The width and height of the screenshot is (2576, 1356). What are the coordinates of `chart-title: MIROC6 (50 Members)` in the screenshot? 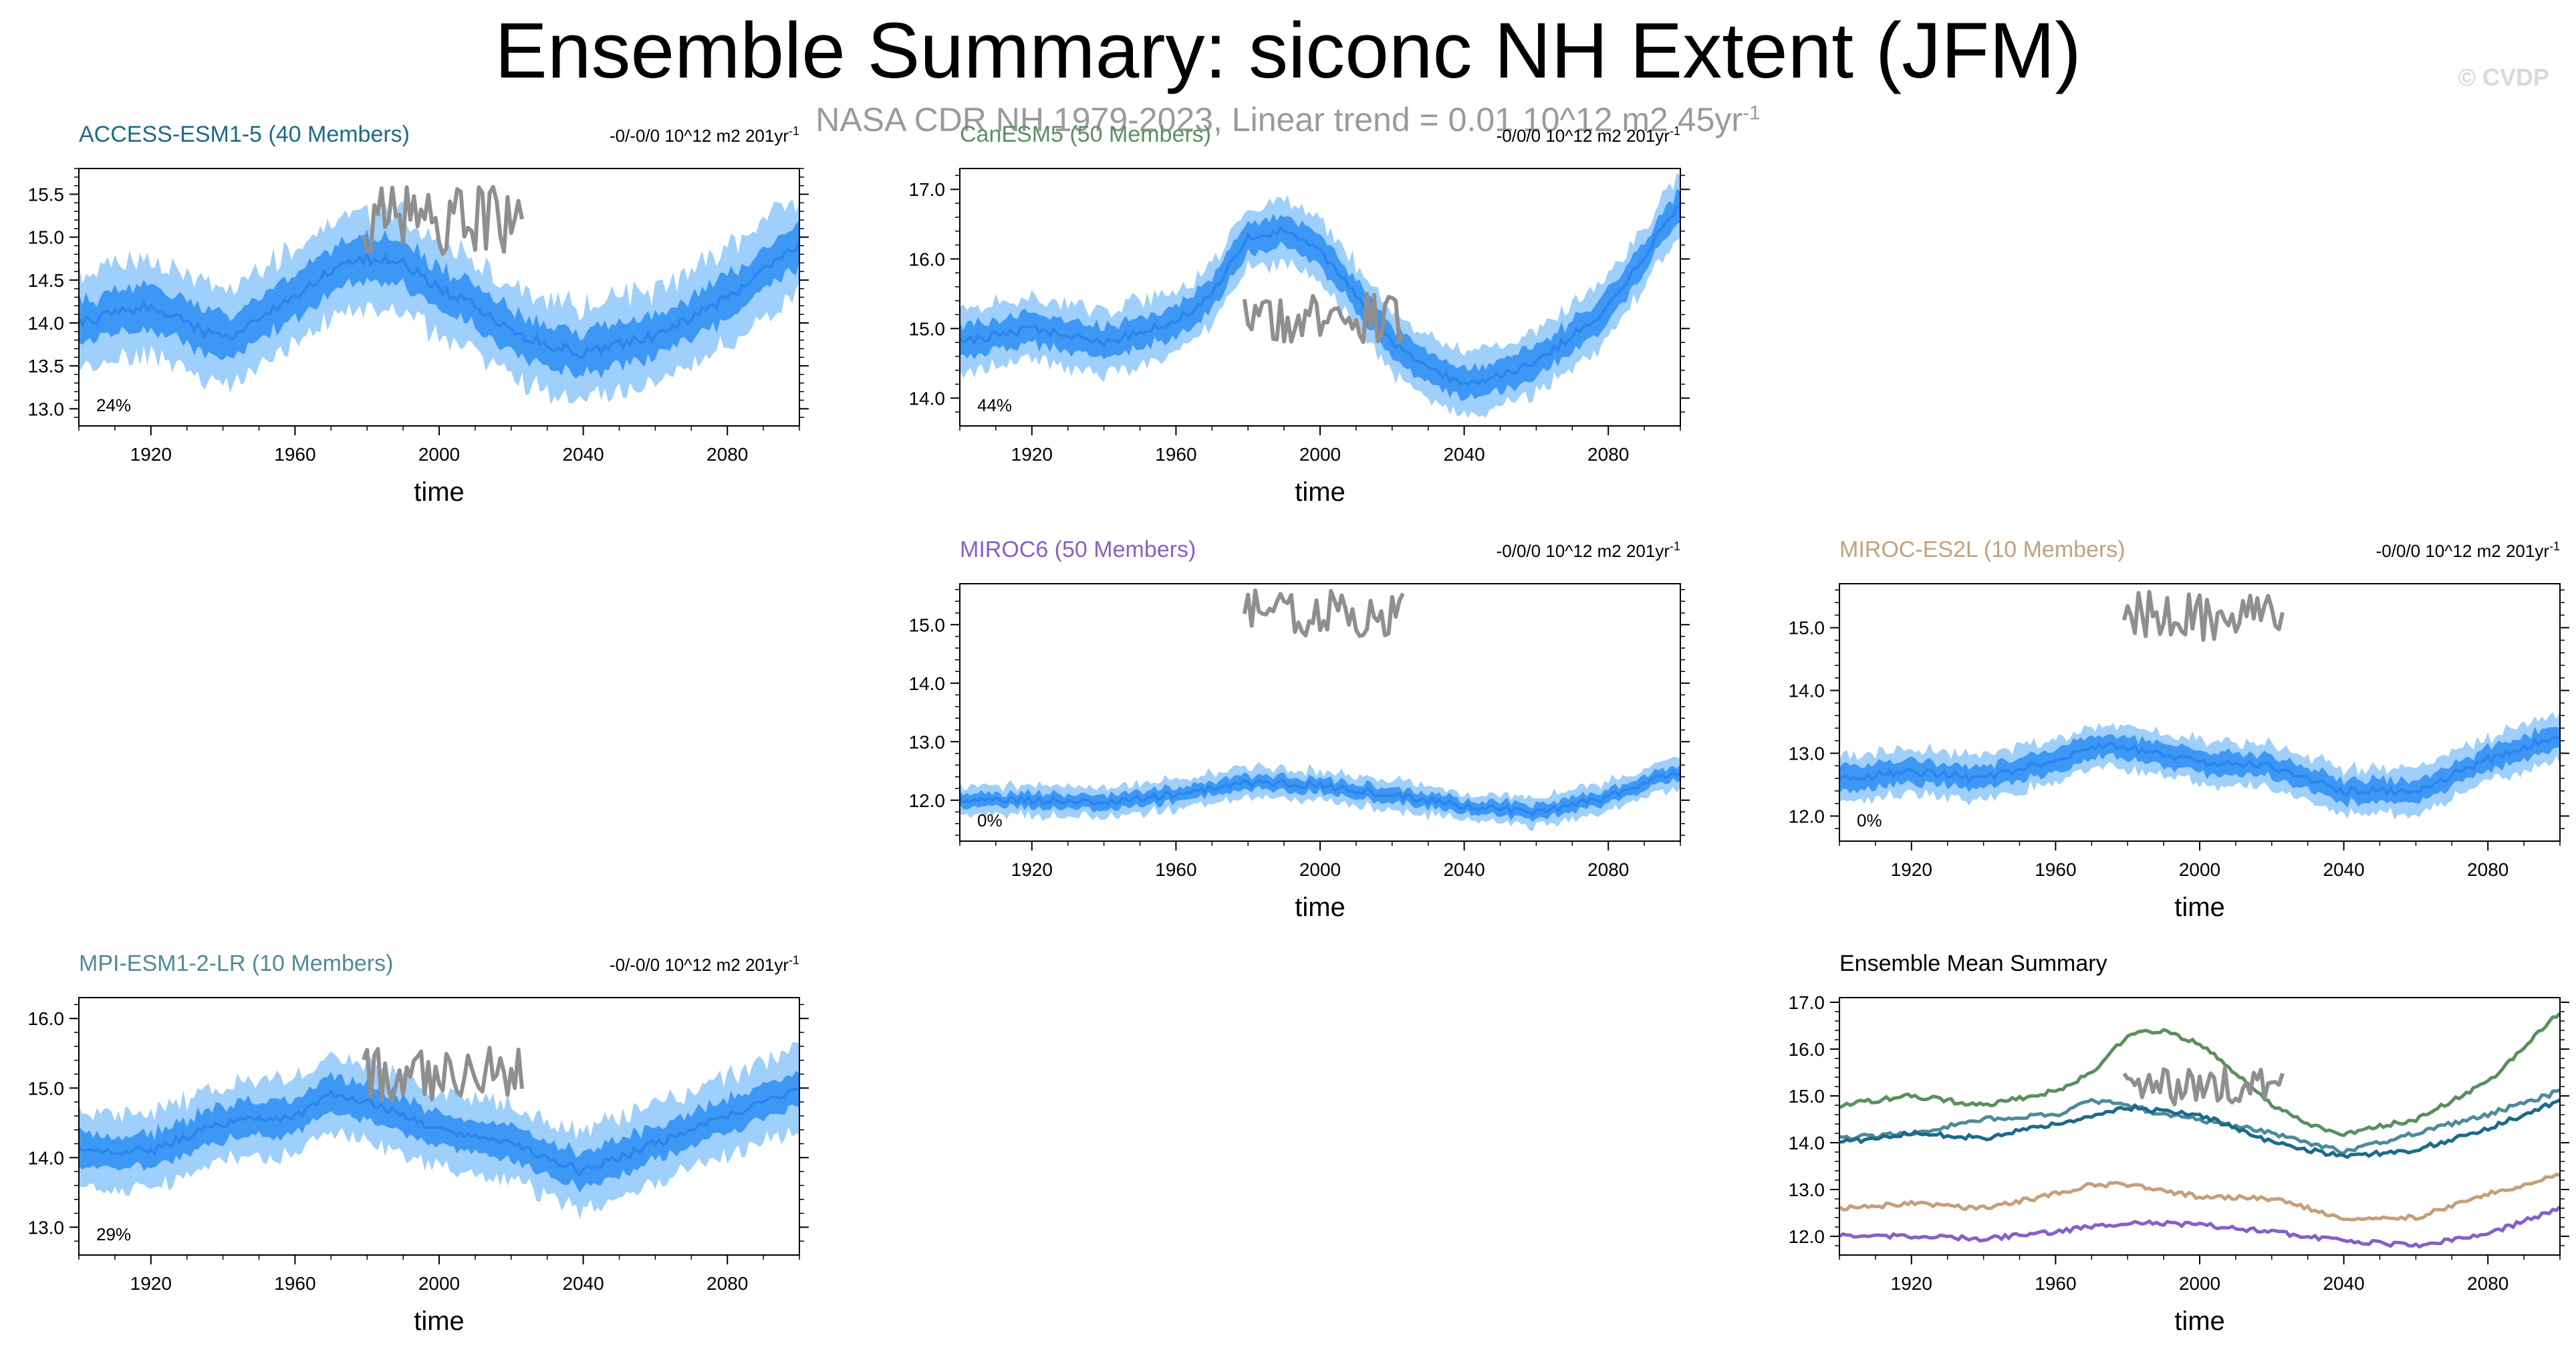 It's located at (1078, 549).